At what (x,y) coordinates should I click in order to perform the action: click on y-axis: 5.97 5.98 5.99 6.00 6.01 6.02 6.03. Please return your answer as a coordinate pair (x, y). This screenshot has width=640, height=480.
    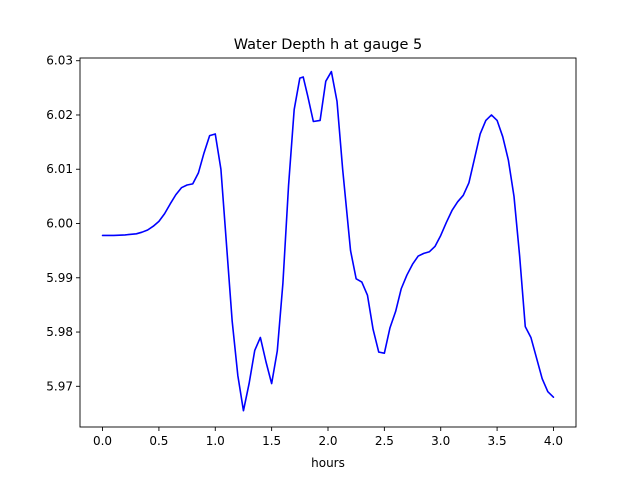
    Looking at the image, I should click on (63, 223).